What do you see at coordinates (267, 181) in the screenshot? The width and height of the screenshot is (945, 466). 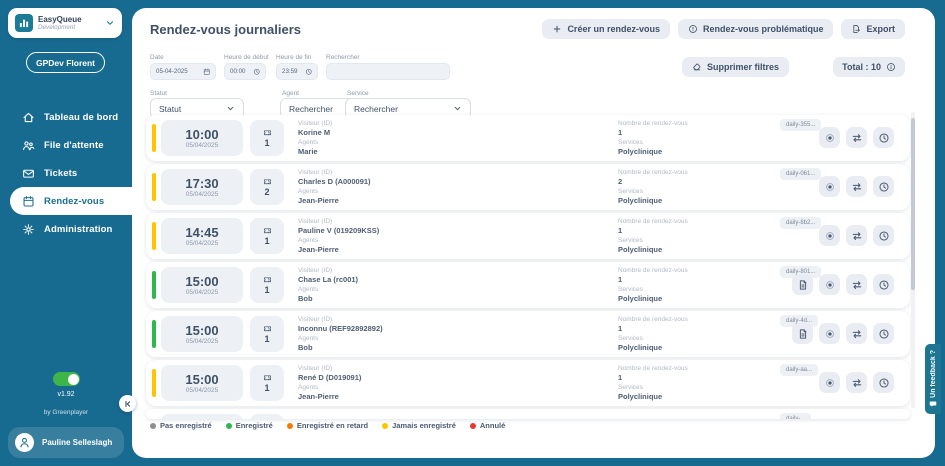 I see `ticket-icon` at bounding box center [267, 181].